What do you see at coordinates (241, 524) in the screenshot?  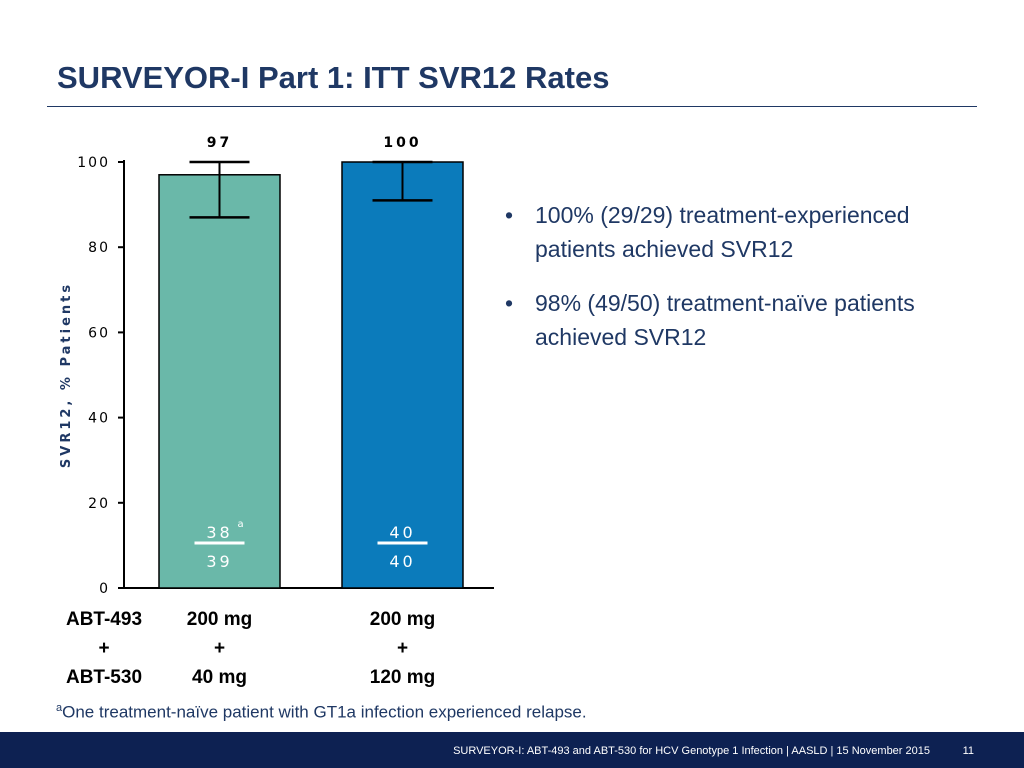 I see `bar-fraction-superscript: a` at bounding box center [241, 524].